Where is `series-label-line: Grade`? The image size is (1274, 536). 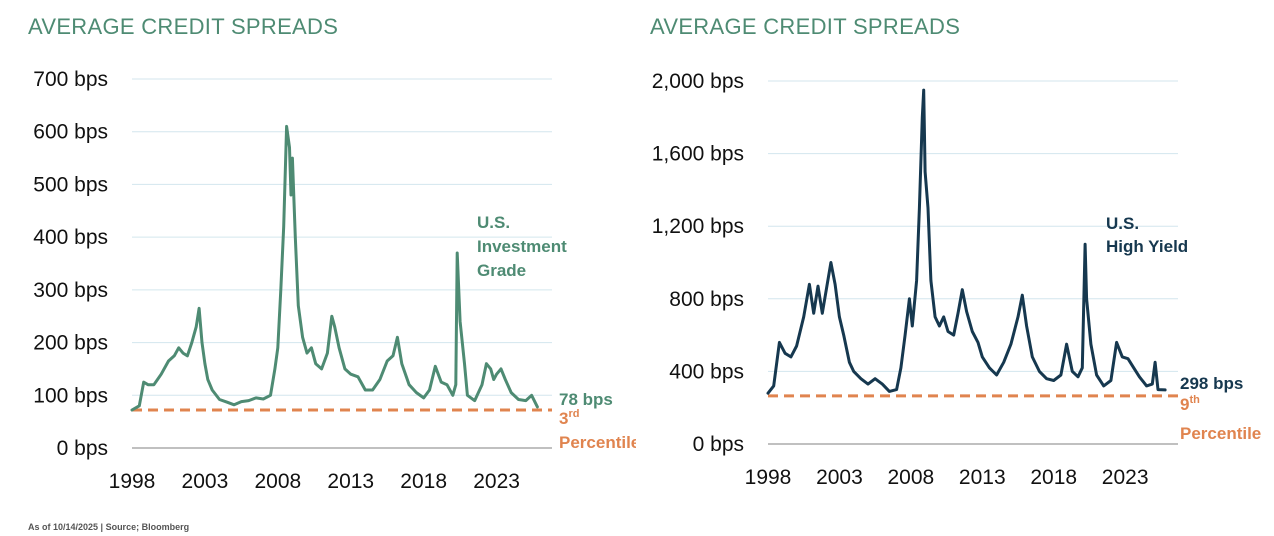
series-label-line: Grade is located at coordinates (501, 270).